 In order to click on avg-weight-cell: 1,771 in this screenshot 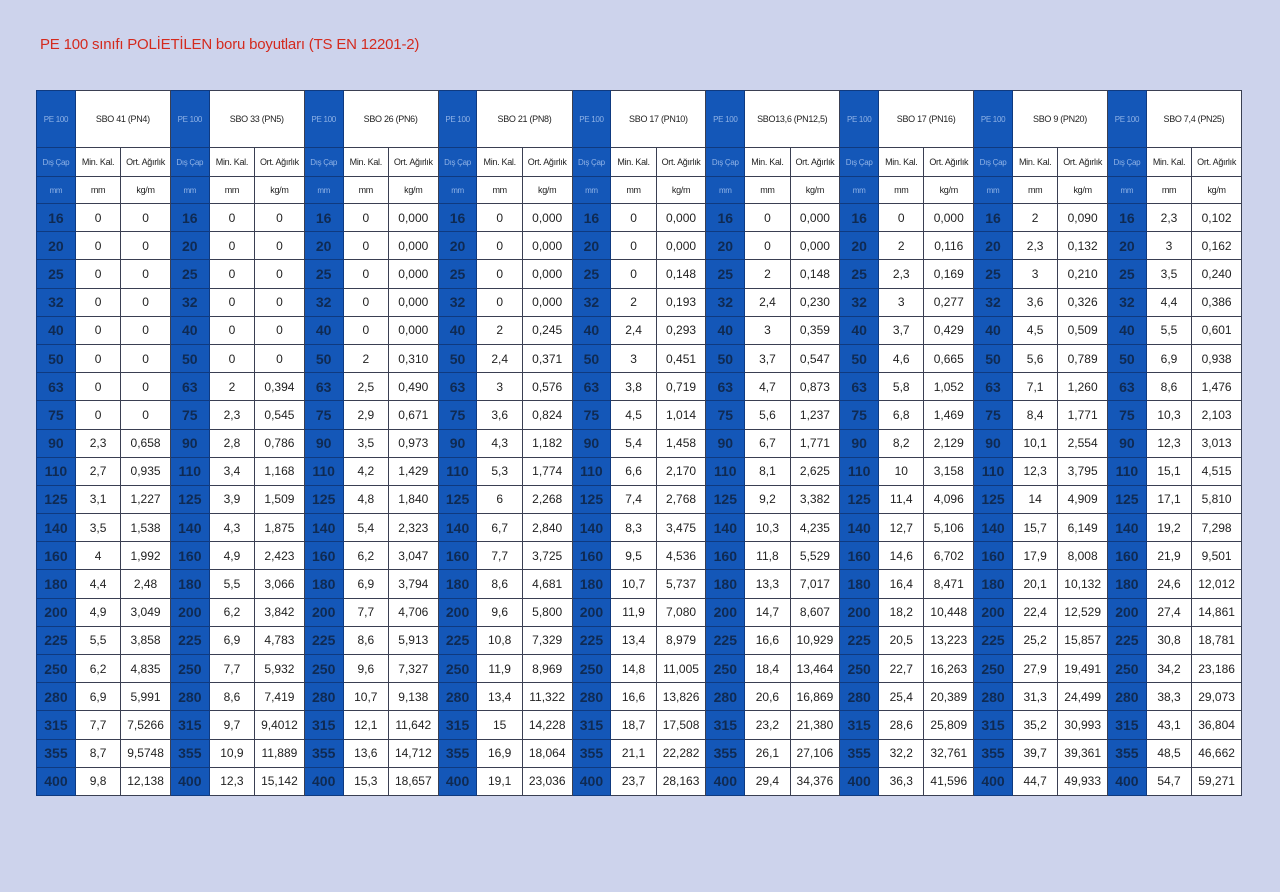, I will do `click(815, 443)`.